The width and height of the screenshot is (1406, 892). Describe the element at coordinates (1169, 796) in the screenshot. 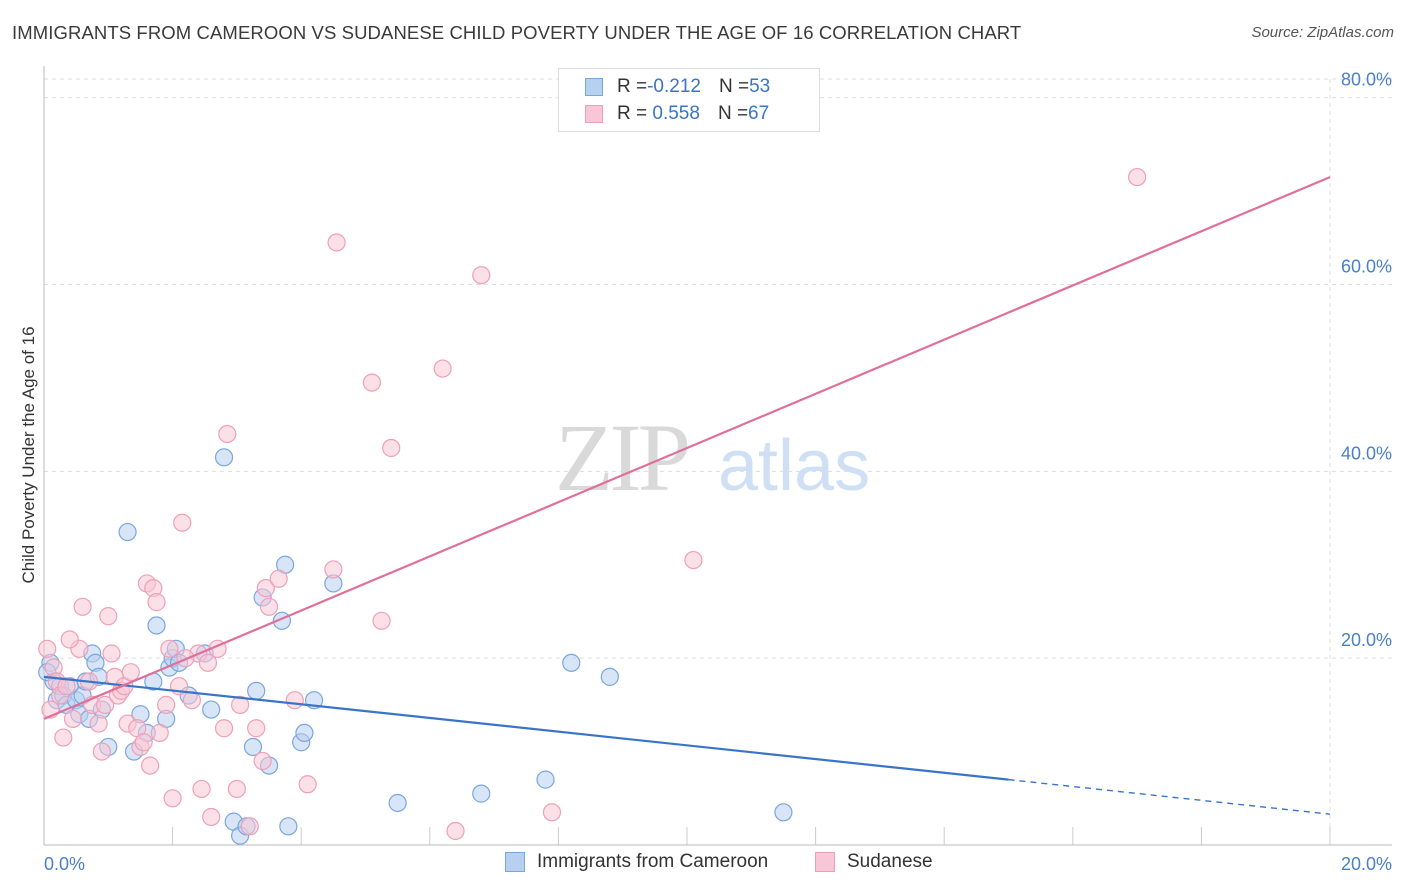

I see `cameroon-trend-extension` at that location.